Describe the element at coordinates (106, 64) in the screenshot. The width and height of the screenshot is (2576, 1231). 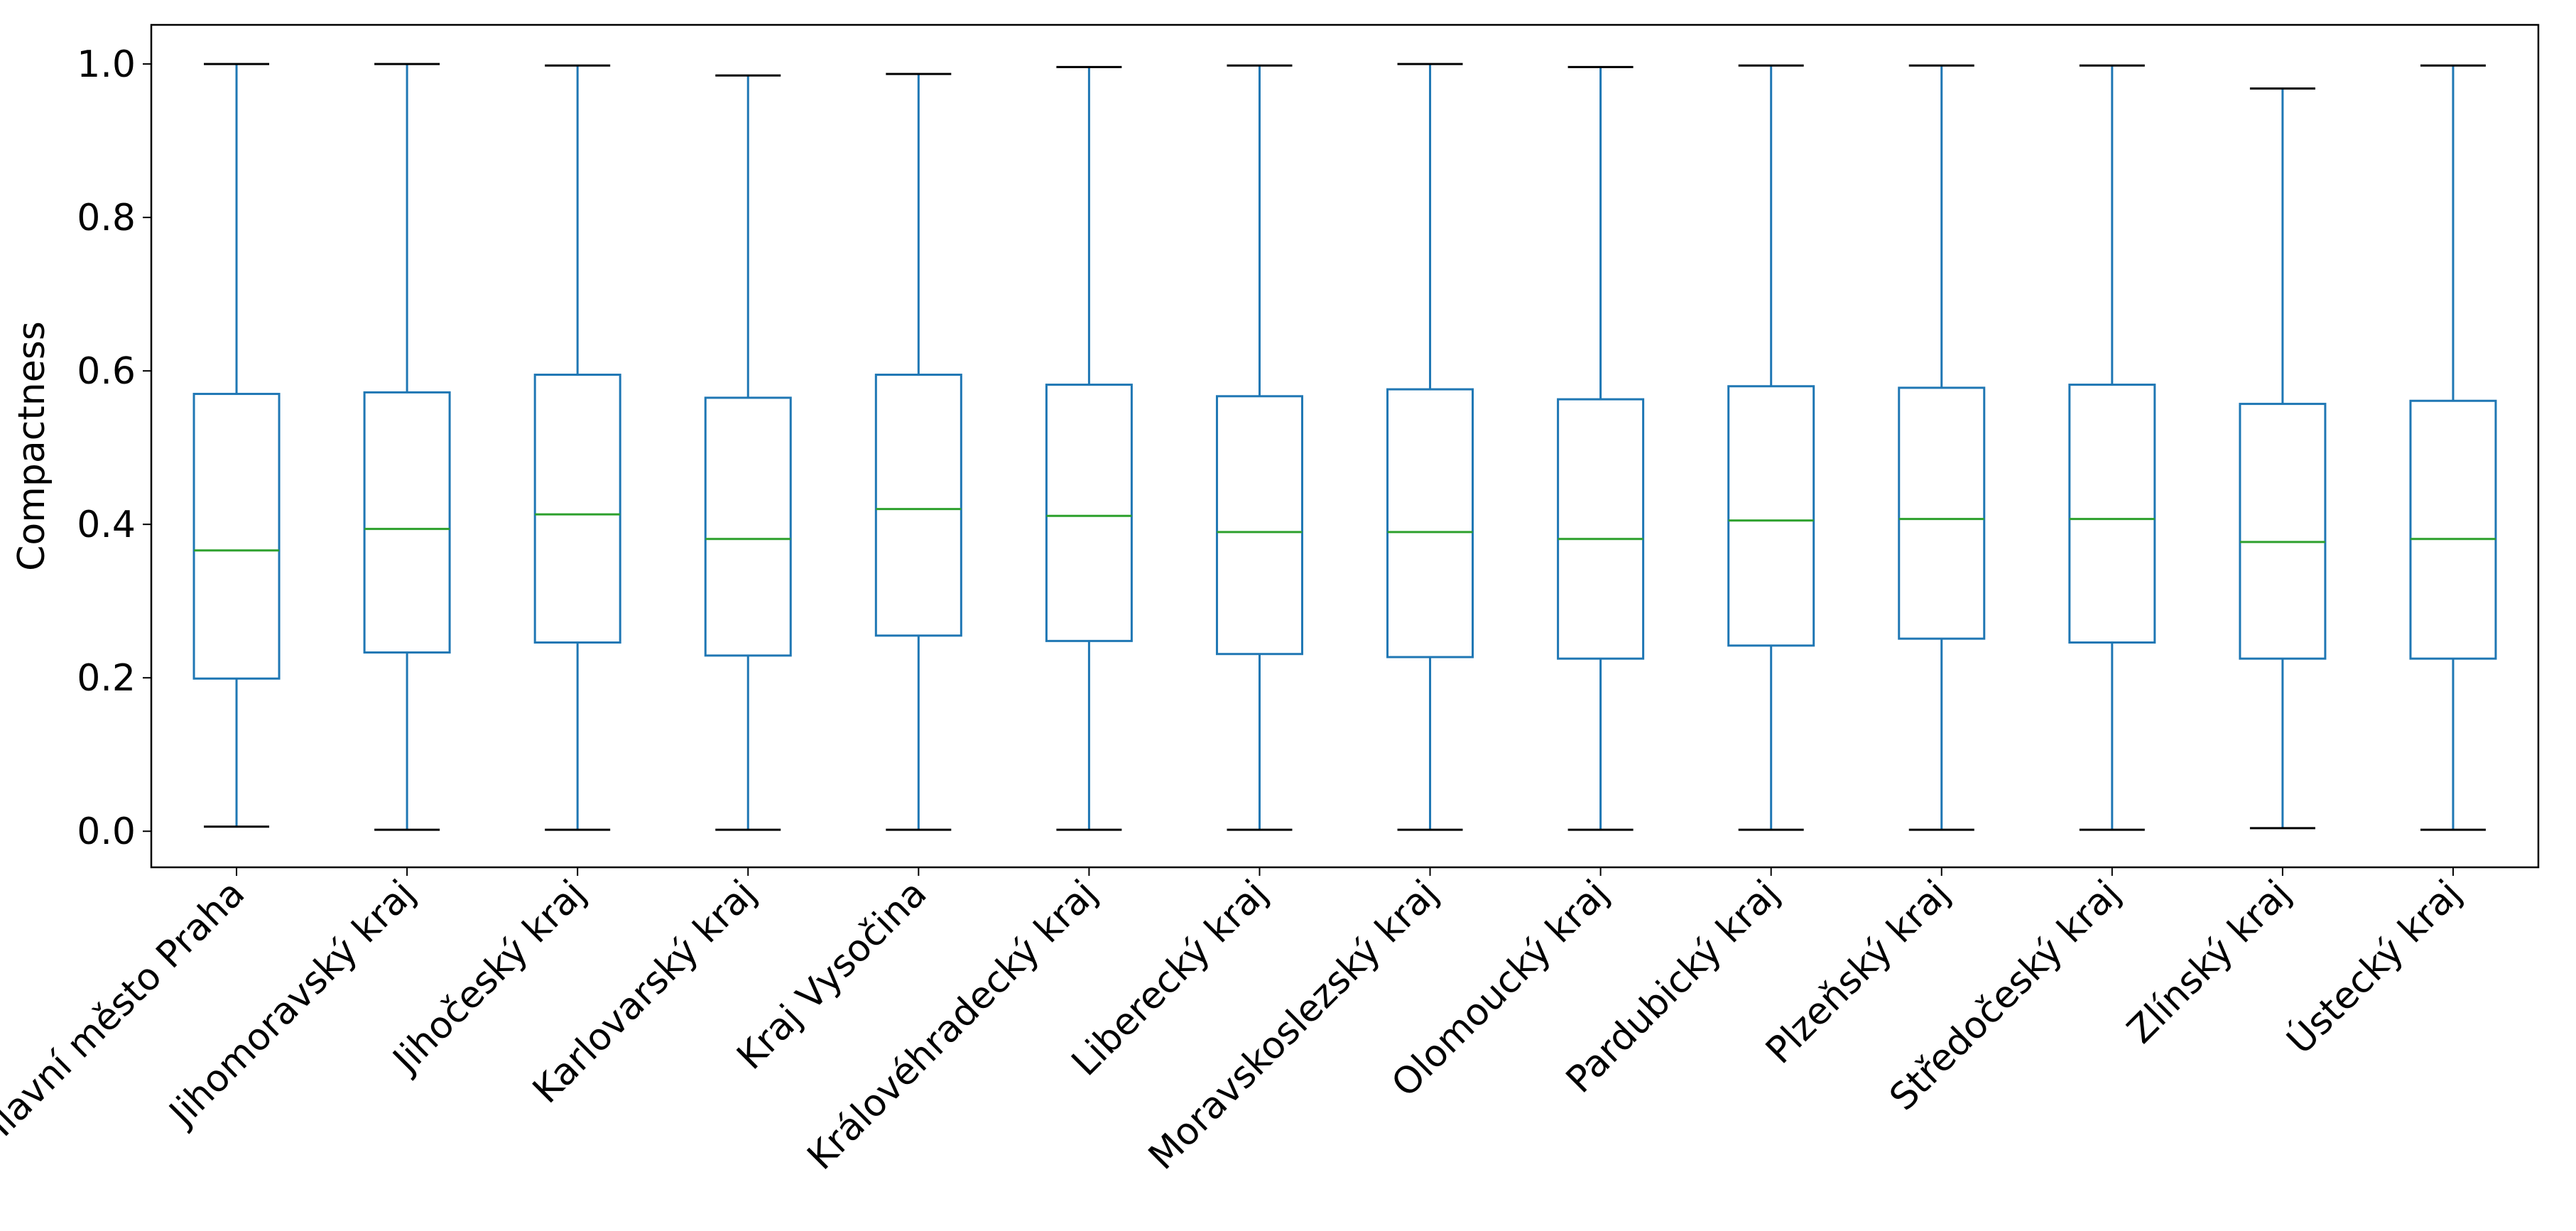
I see `y-tick-label: 1.0` at that location.